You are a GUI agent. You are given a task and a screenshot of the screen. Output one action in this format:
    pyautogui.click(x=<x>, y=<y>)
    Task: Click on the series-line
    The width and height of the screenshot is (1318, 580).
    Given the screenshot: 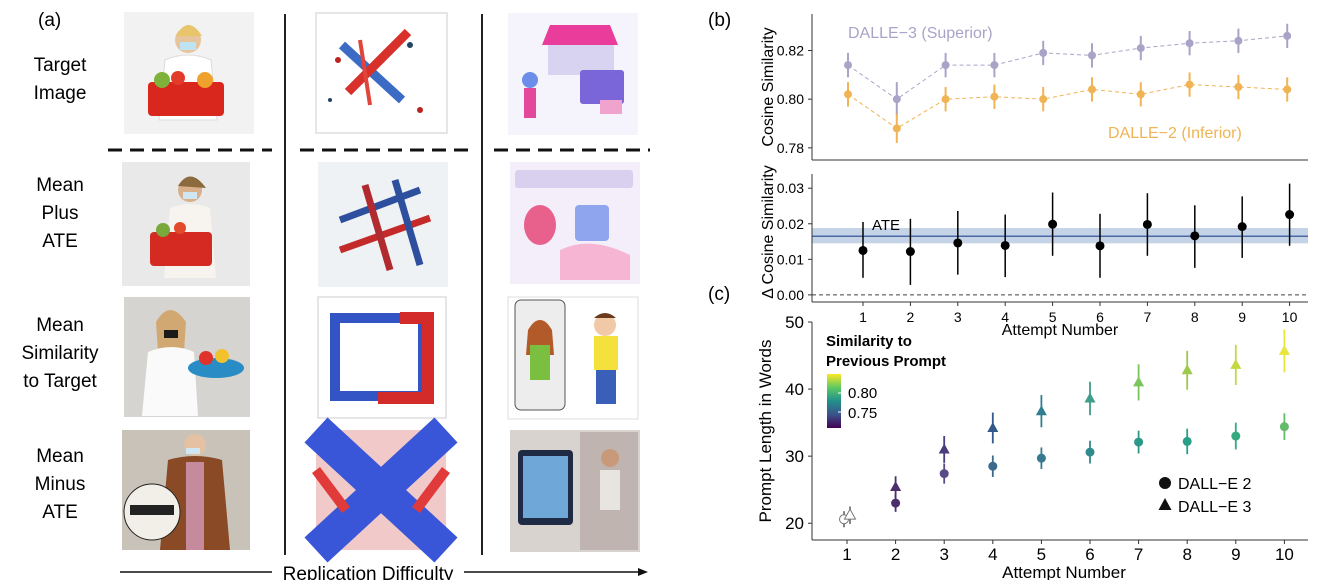 What is the action you would take?
    pyautogui.click(x=1067, y=106)
    